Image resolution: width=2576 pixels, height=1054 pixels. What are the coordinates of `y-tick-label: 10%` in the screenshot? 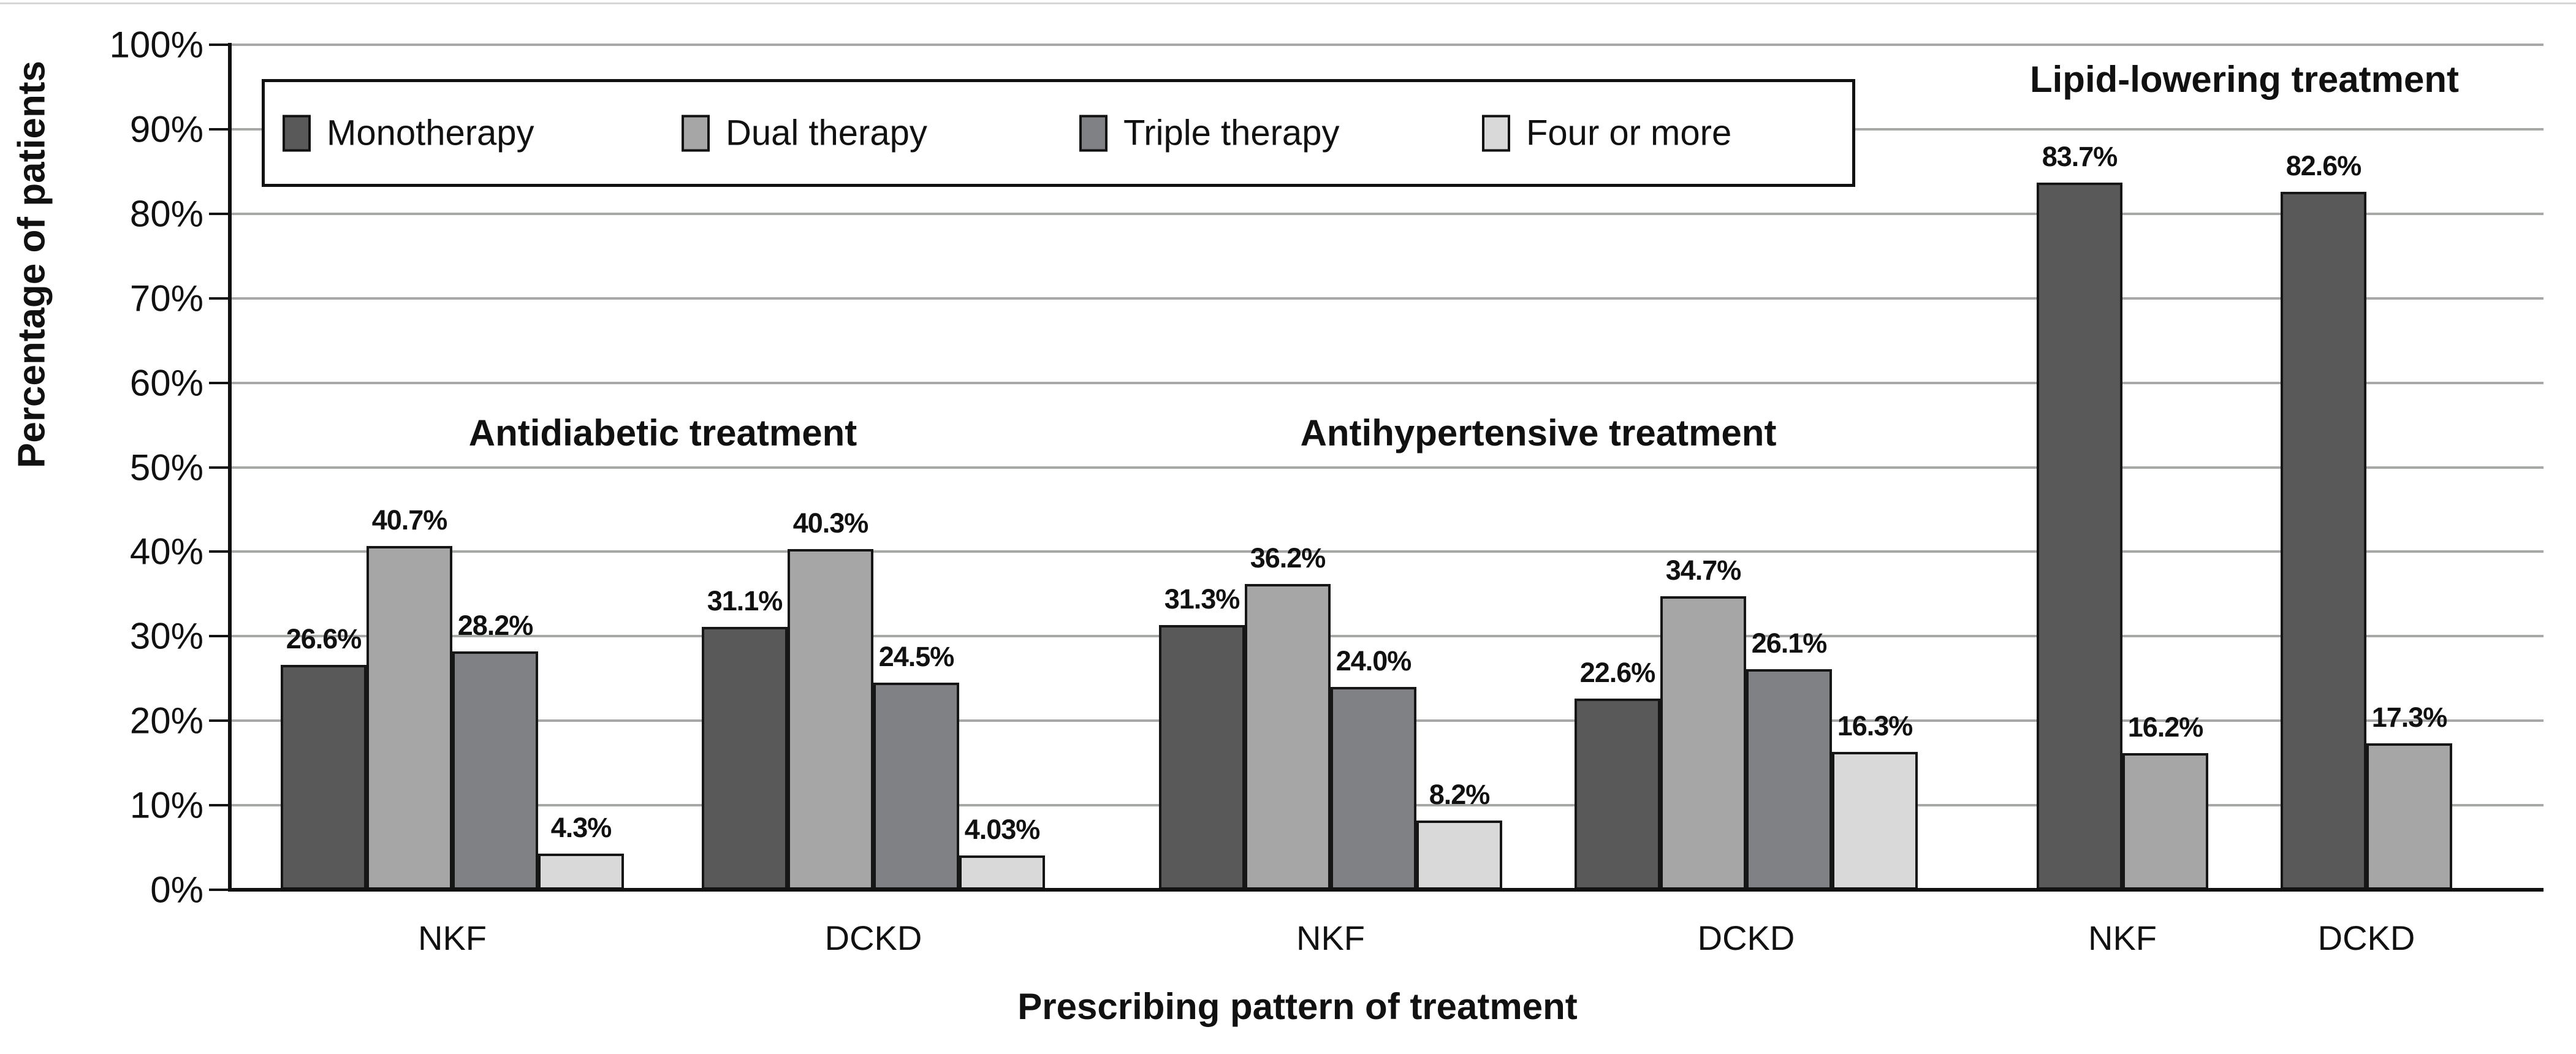 It's located at (166, 805).